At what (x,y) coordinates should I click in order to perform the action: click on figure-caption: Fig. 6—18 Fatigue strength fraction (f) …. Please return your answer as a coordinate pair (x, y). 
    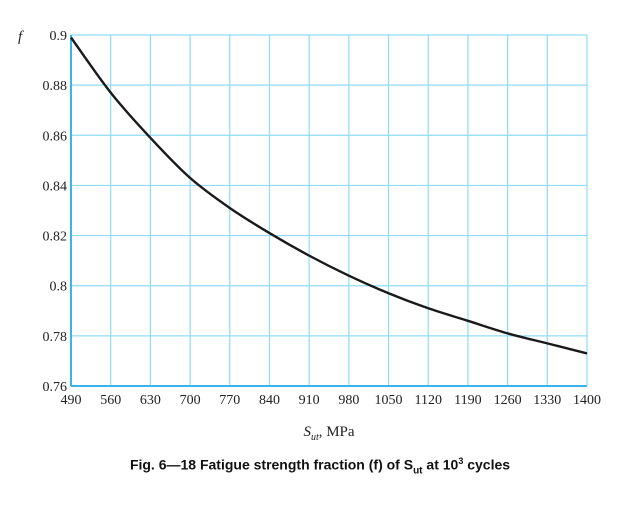
    Looking at the image, I should click on (320, 466).